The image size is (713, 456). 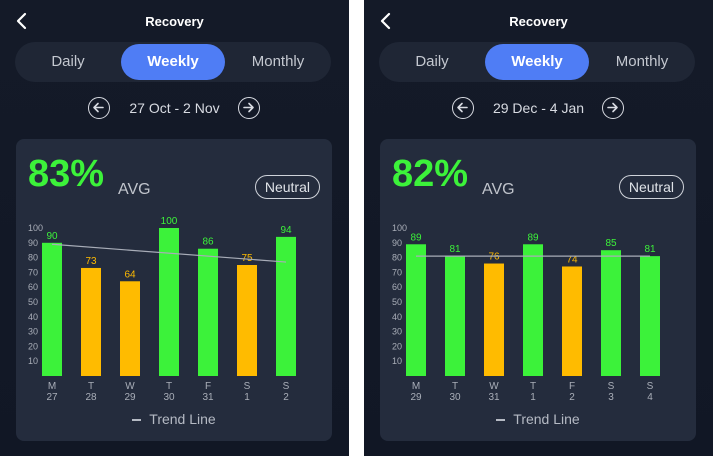 What do you see at coordinates (611, 397) in the screenshot?
I see `x-tick-date: 3` at bounding box center [611, 397].